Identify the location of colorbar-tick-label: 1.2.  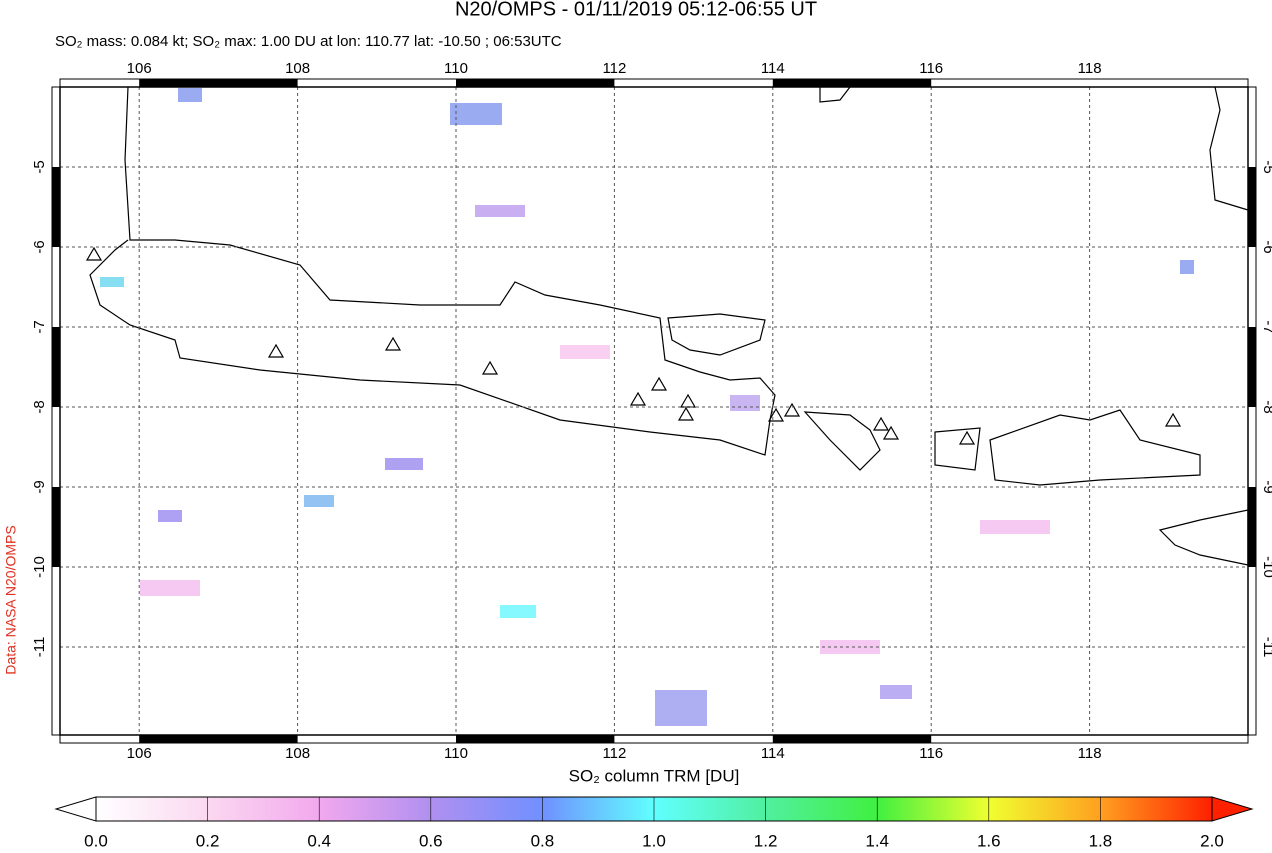
(766, 840).